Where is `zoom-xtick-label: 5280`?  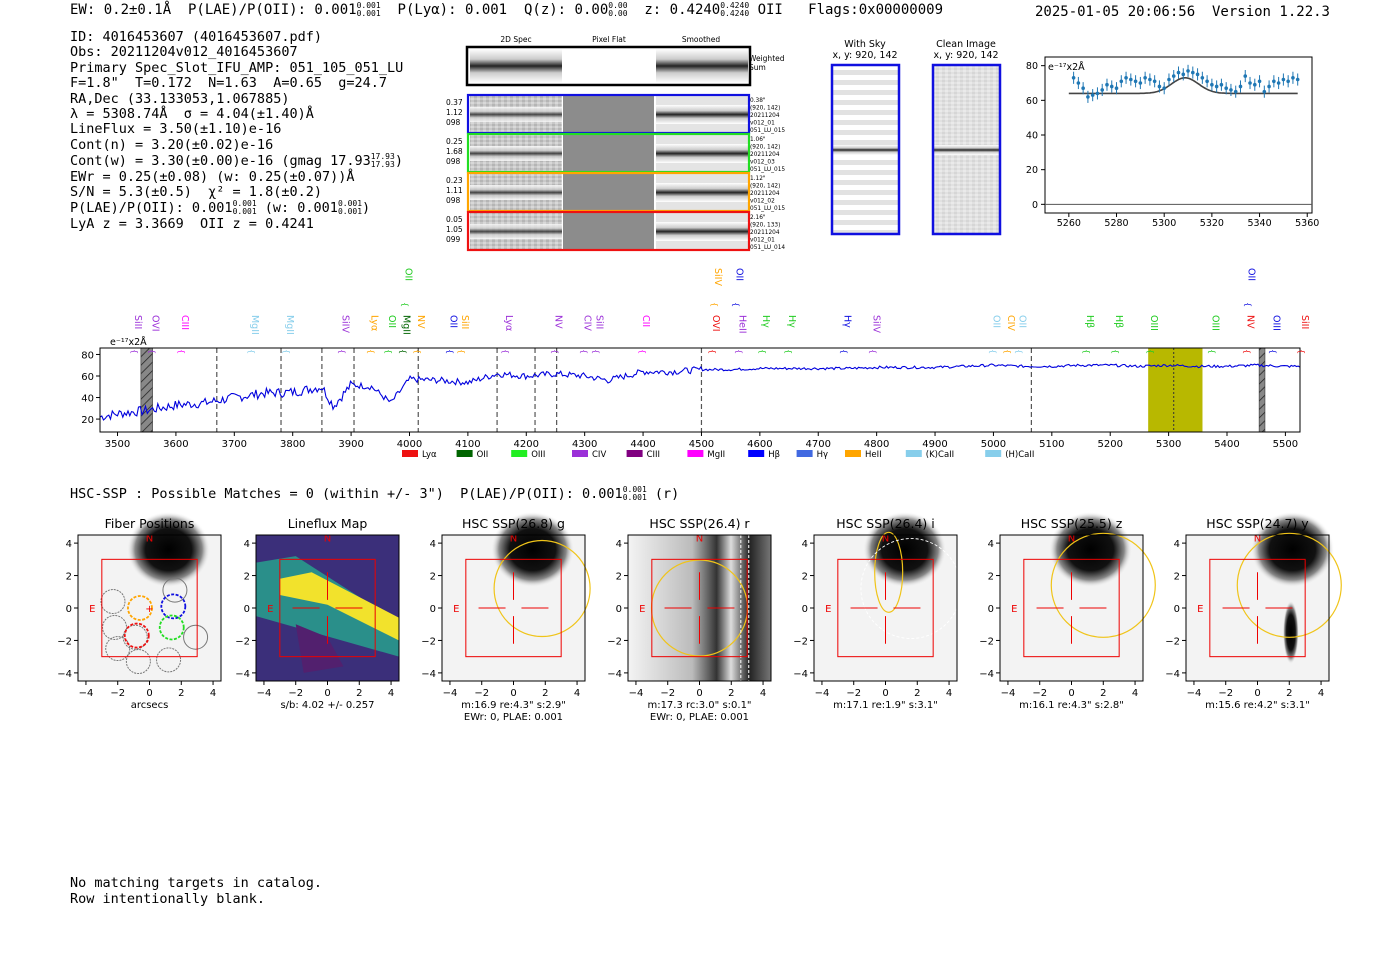
zoom-xtick-label: 5280 is located at coordinates (1116, 223).